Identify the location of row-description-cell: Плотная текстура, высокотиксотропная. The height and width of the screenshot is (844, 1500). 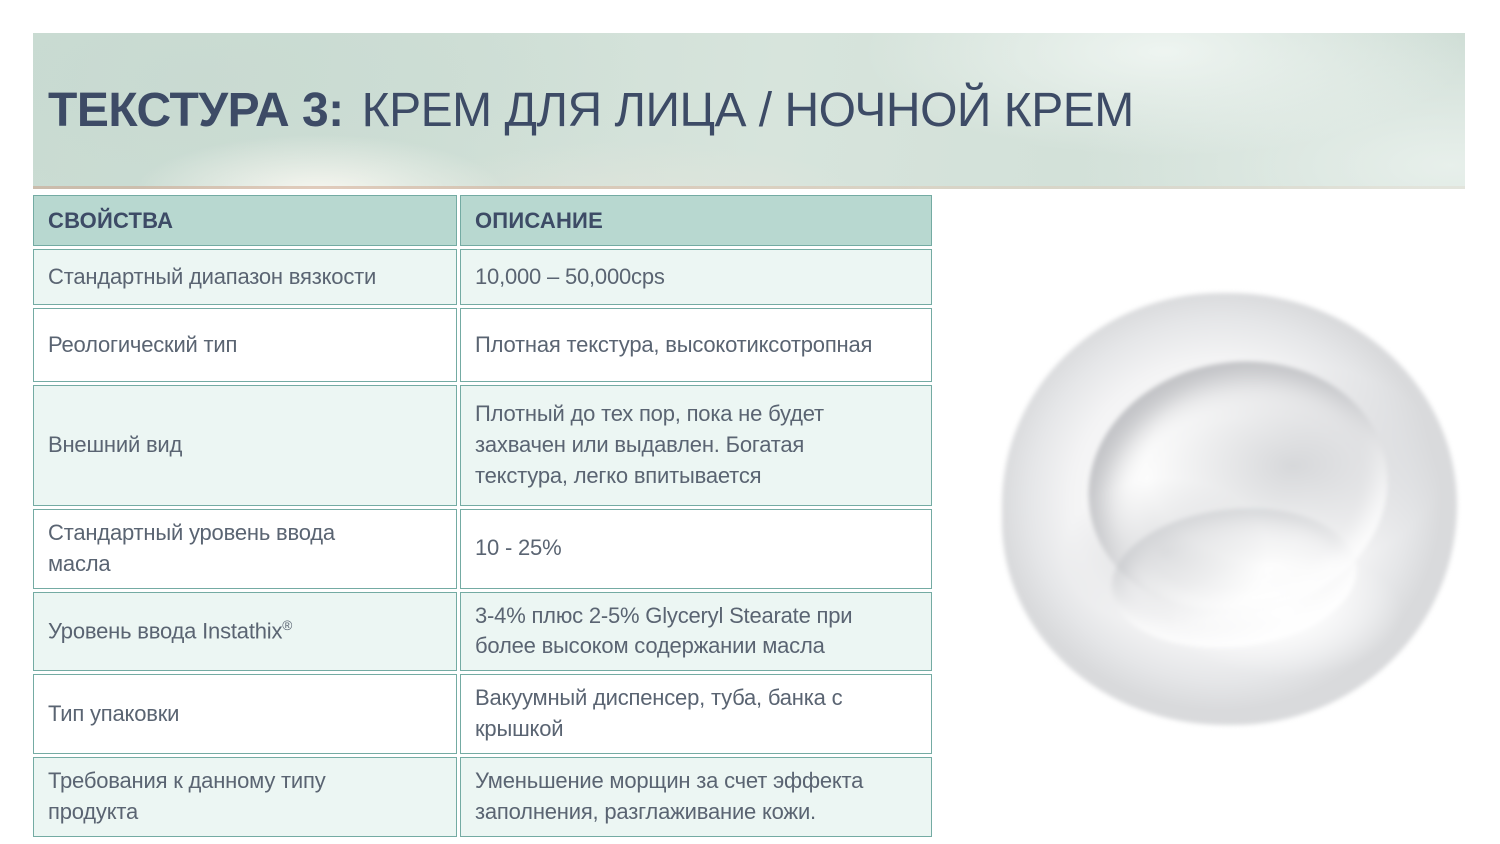
(696, 345).